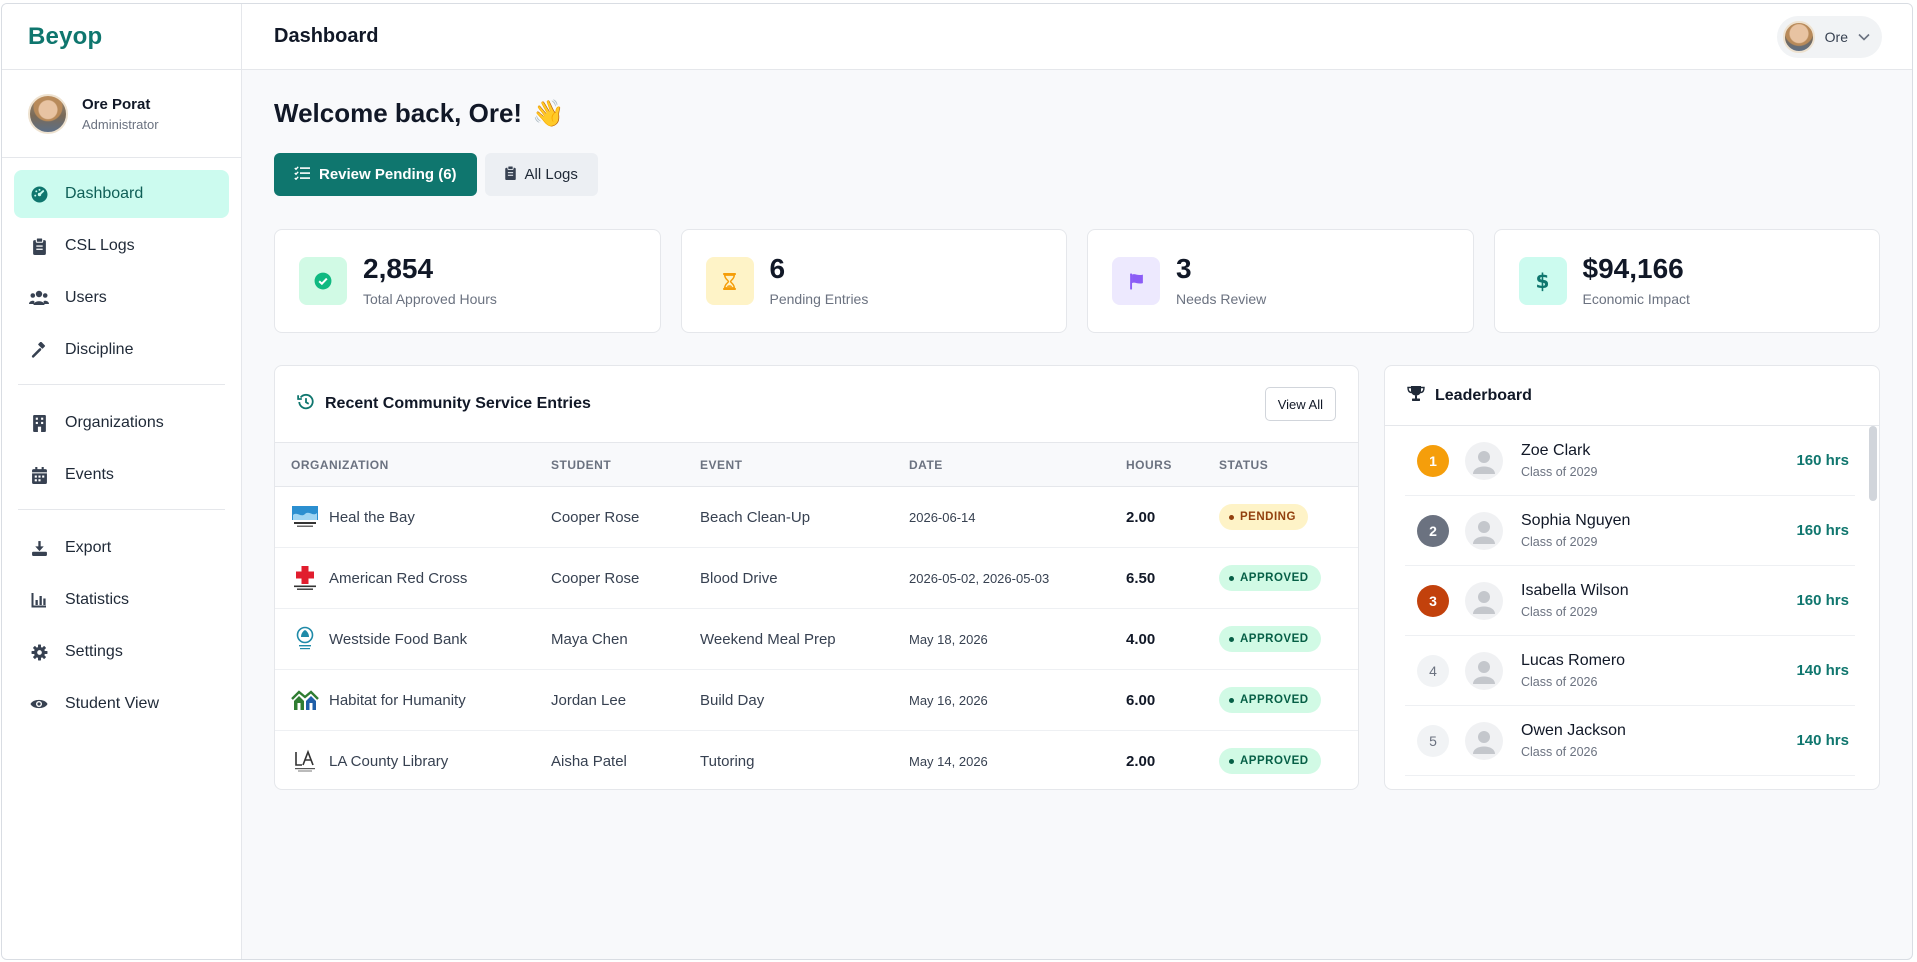 The image size is (1917, 962). Describe the element at coordinates (388, 174) in the screenshot. I see `review-pending-label: Review Pending (6)` at that location.